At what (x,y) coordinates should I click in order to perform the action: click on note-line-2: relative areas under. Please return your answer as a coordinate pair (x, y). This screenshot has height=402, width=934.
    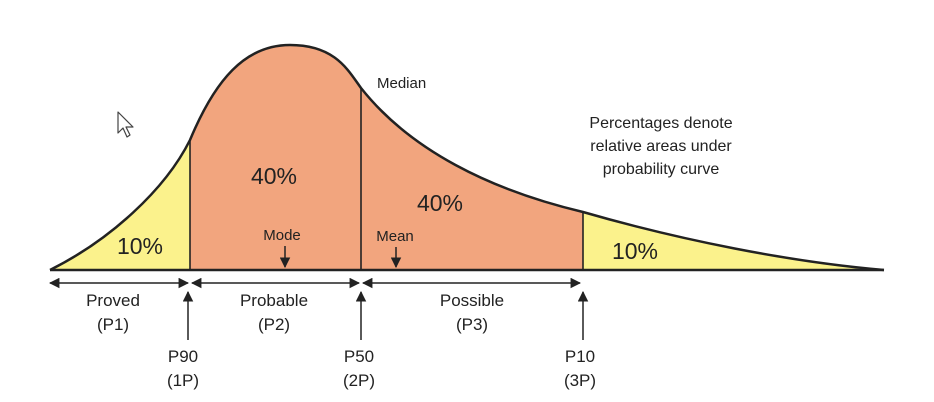
    Looking at the image, I should click on (661, 146).